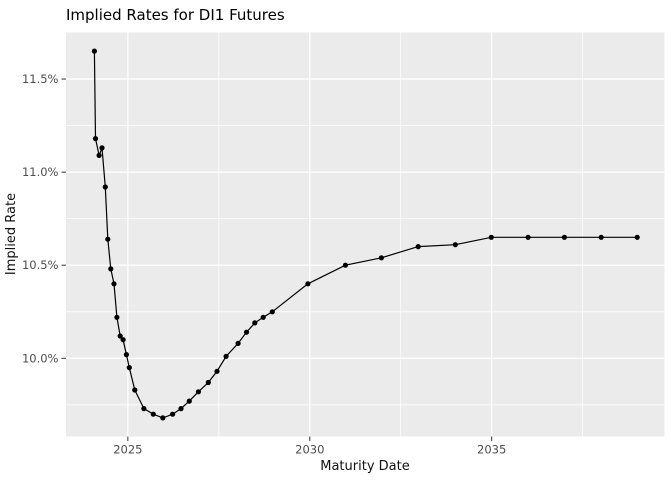 Image resolution: width=672 pixels, height=480 pixels. Describe the element at coordinates (364, 466) in the screenshot. I see `x-axis-title: Maturity Date` at that location.